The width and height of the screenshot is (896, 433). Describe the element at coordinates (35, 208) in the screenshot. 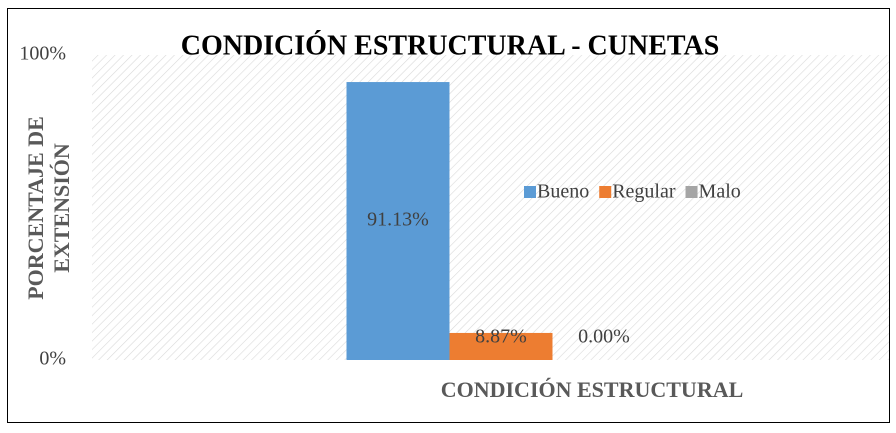

I see `y-axis-label: PORCENTAJE DE` at that location.